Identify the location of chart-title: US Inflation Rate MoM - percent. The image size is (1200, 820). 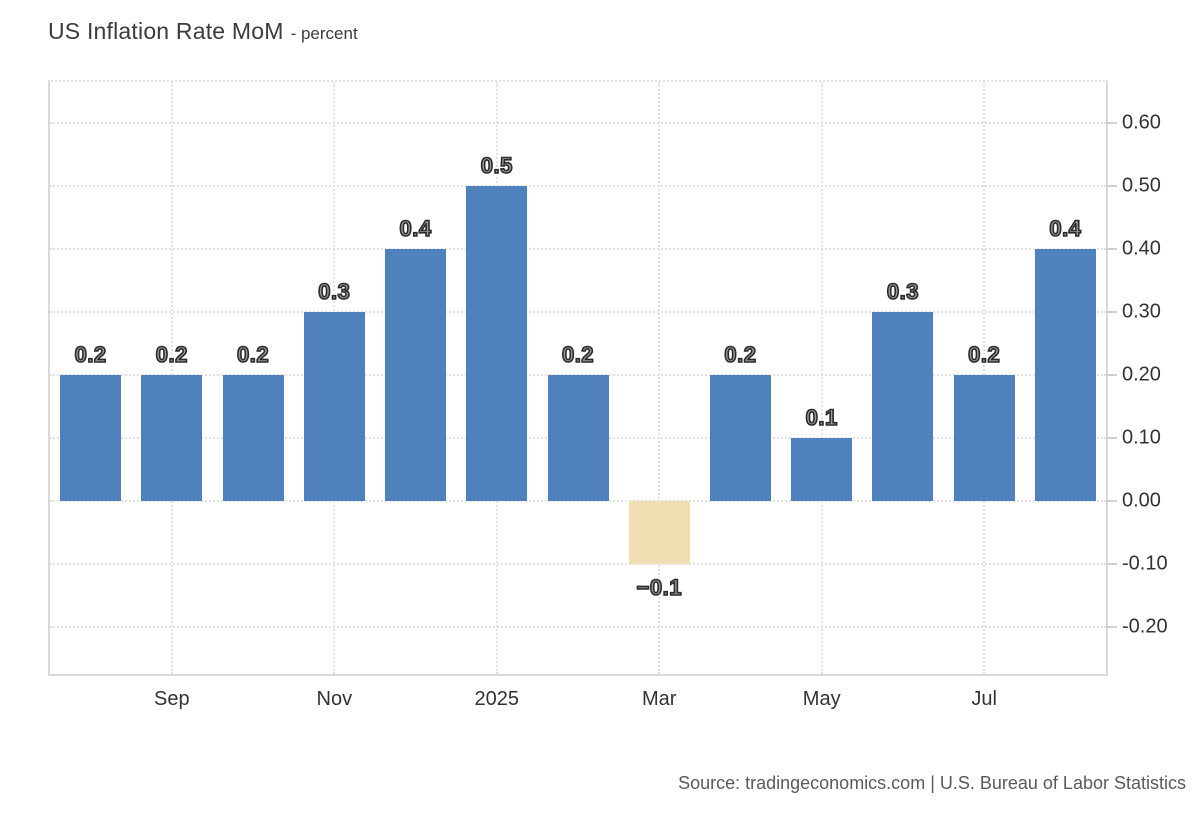
(203, 31).